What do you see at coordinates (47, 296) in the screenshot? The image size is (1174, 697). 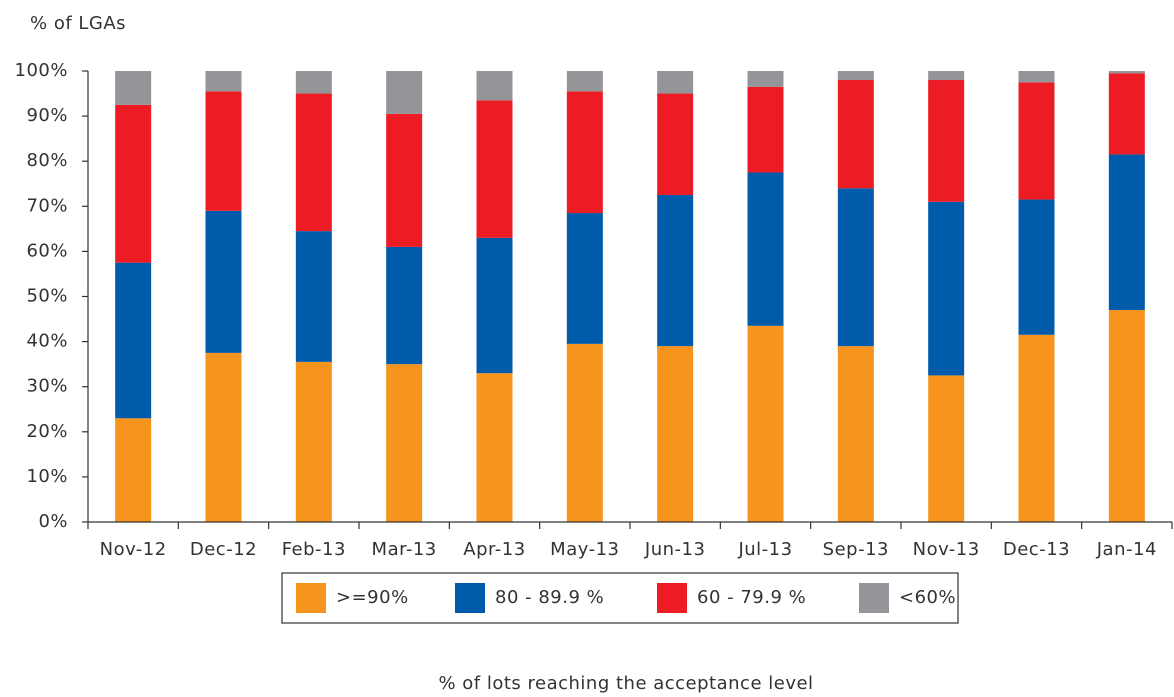 I see `y-tick-label: 50%` at bounding box center [47, 296].